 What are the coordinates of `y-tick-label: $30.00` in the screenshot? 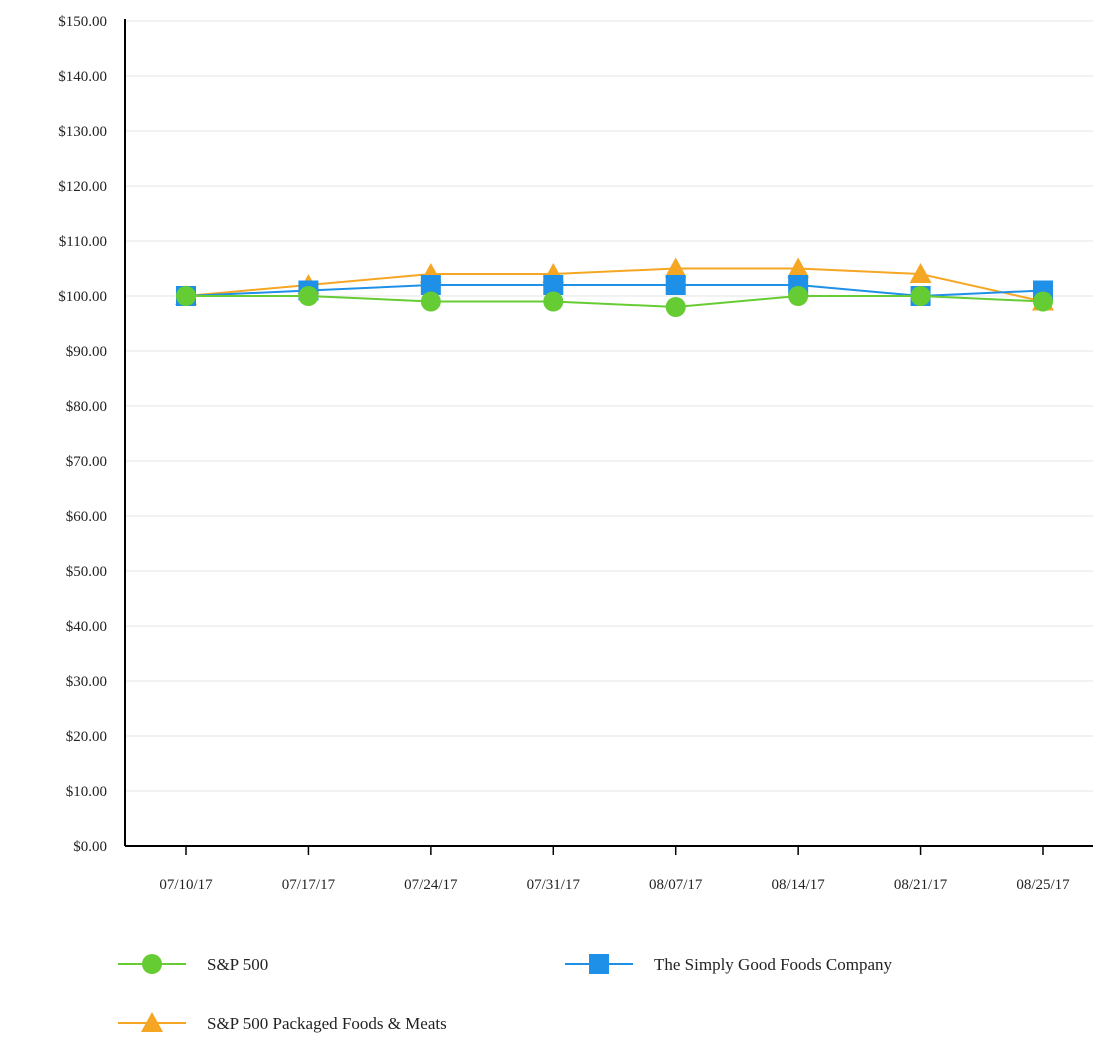 It's located at (86, 682).